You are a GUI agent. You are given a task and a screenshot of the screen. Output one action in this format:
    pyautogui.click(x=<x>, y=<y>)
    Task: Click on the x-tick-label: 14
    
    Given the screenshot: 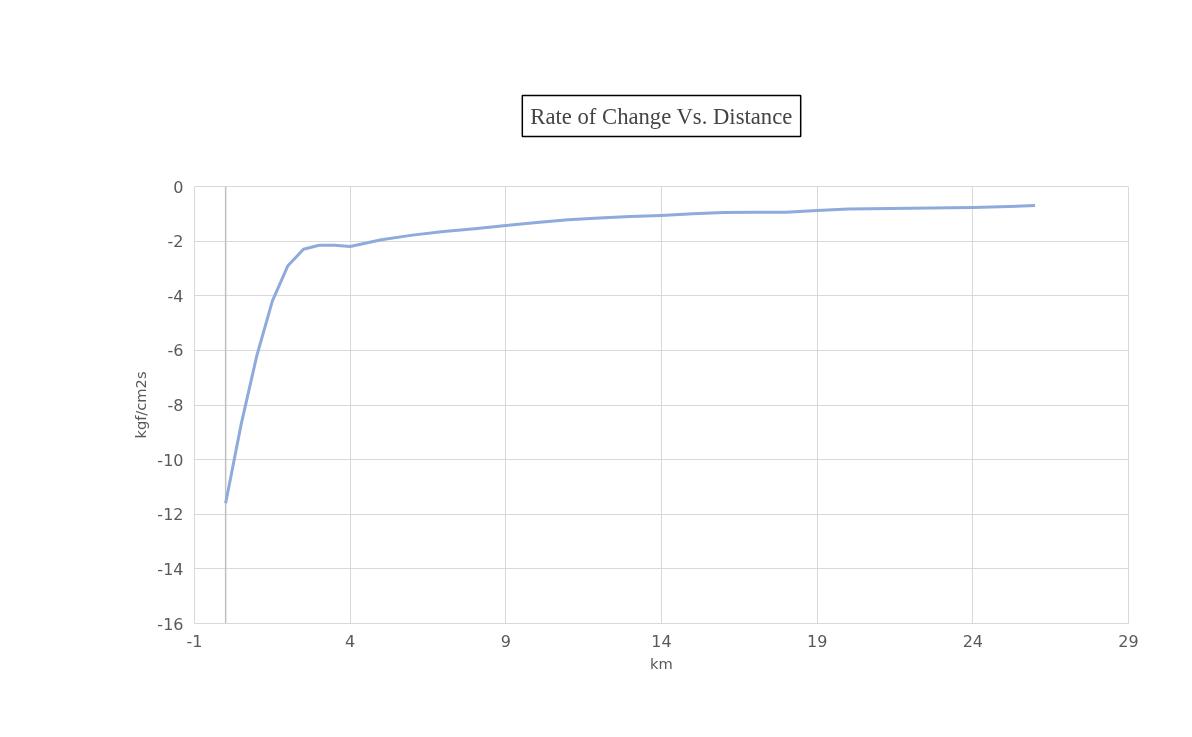 What is the action you would take?
    pyautogui.click(x=661, y=641)
    